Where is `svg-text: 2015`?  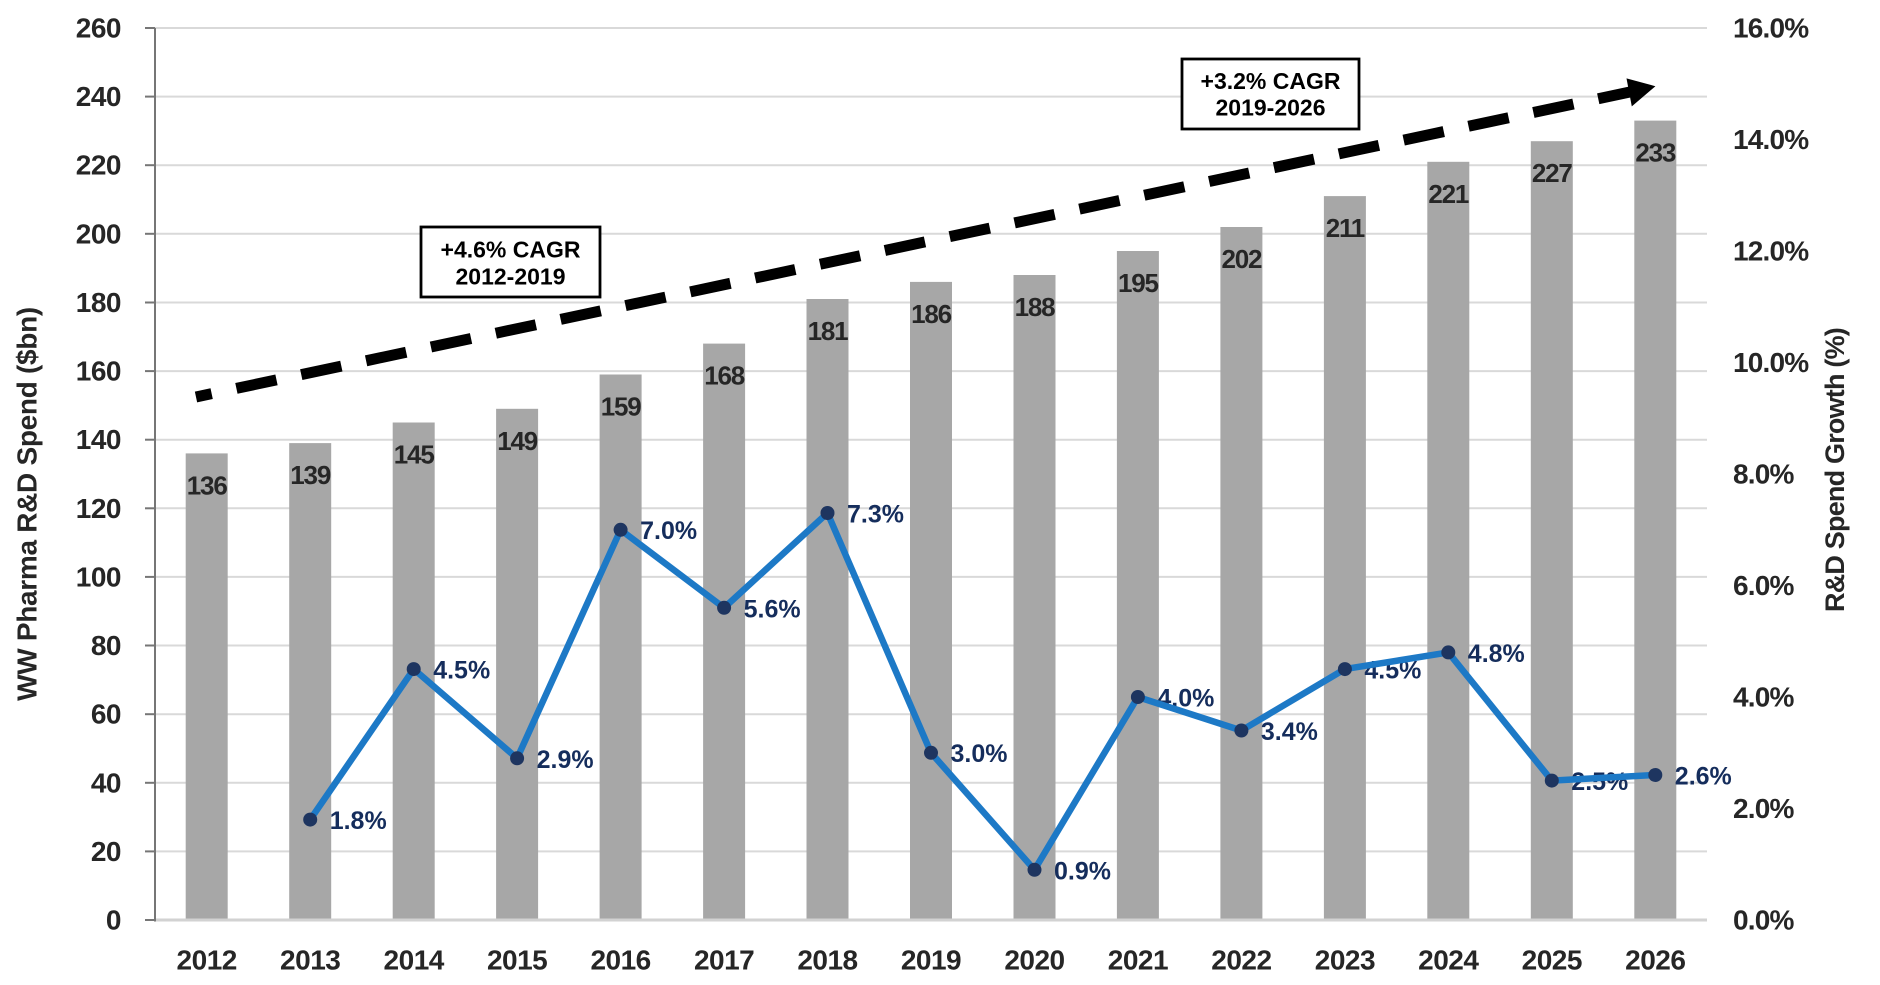
svg-text: 2015 is located at coordinates (517, 960).